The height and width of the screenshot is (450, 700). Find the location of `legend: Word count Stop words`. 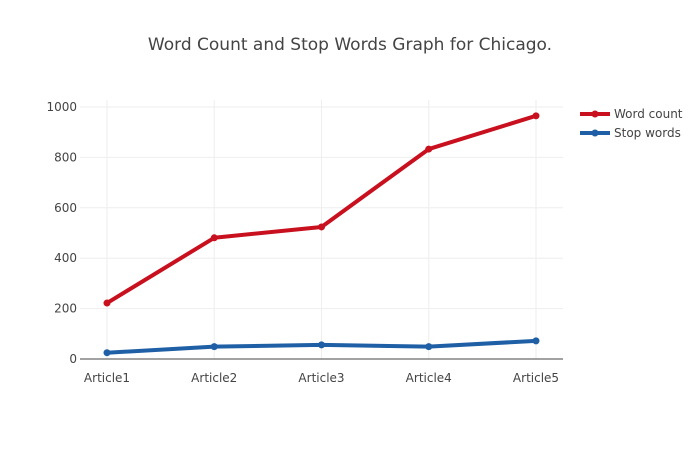

legend: Word count Stop words is located at coordinates (631, 123).